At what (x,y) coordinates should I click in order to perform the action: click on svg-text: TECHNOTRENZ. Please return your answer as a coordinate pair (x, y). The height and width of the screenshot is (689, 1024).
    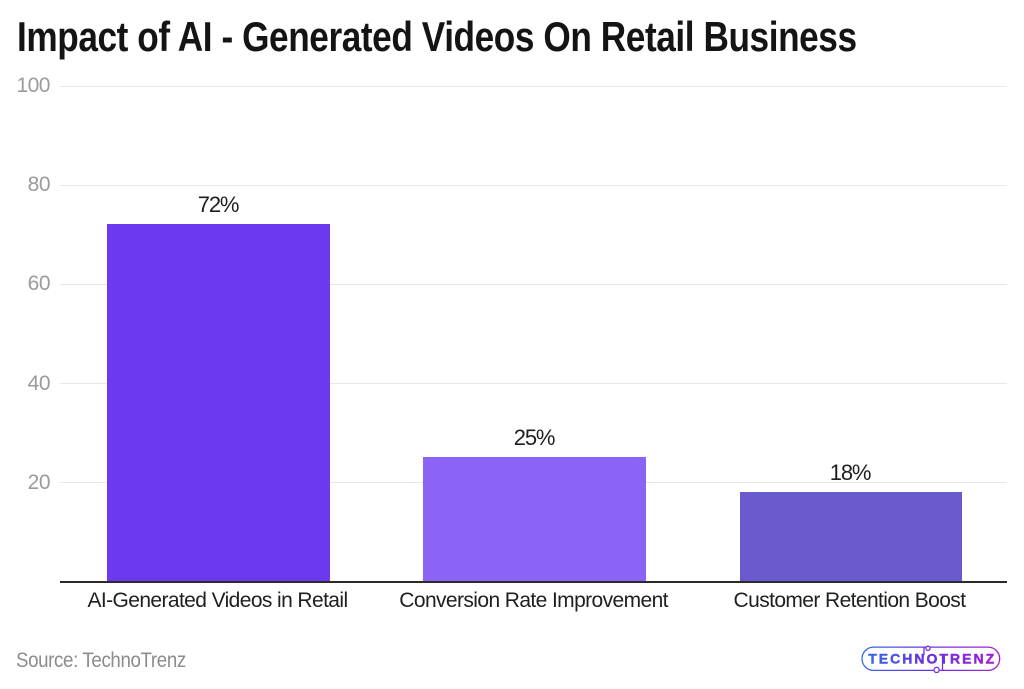
    Looking at the image, I should click on (931, 659).